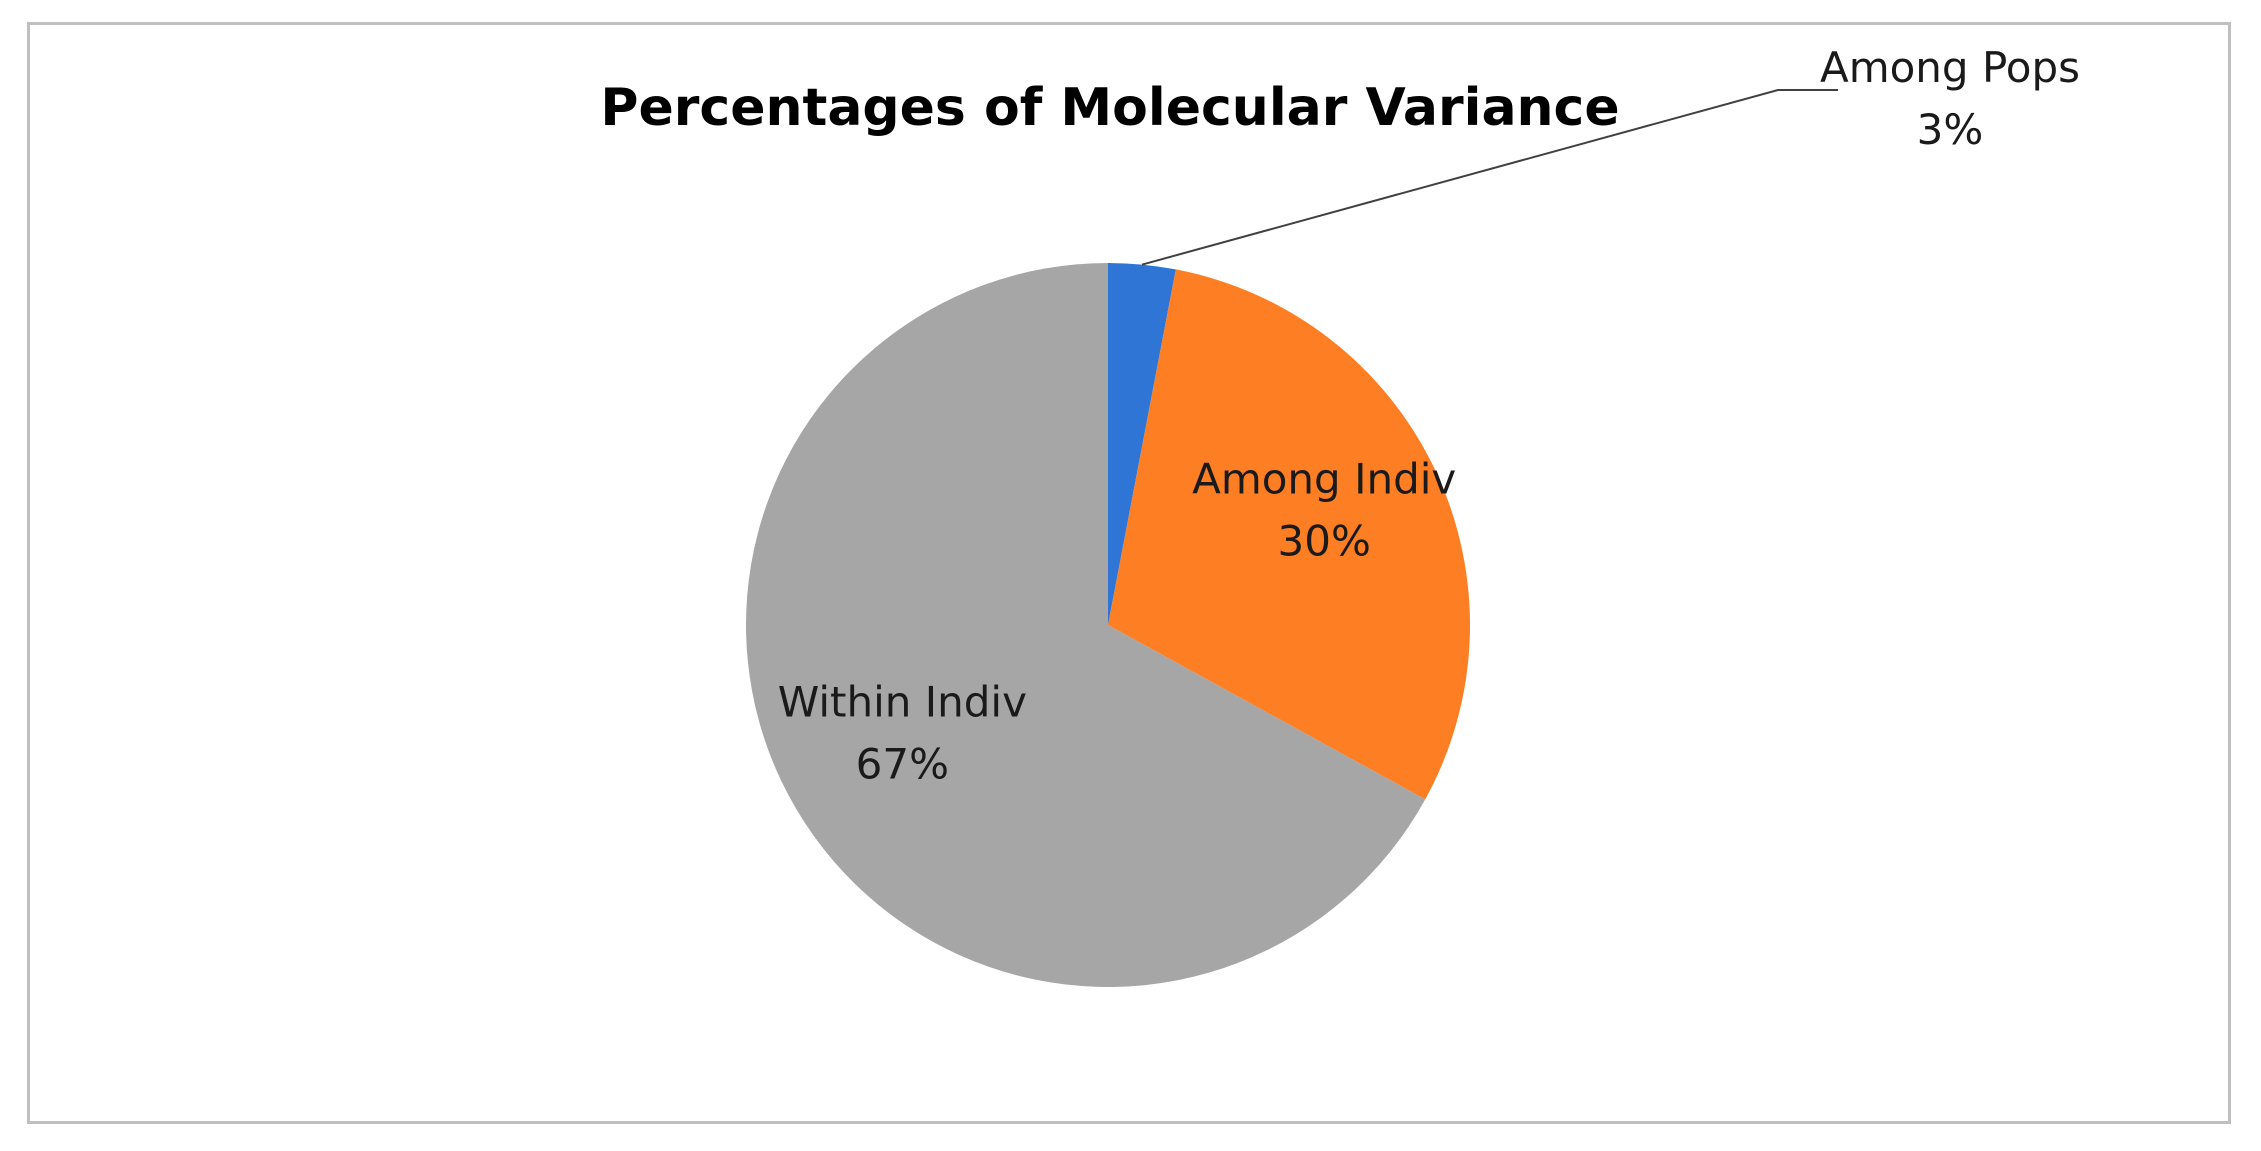 The height and width of the screenshot is (1151, 2261). Describe the element at coordinates (1950, 67) in the screenshot. I see `slice-category-label: Among Pops` at that location.